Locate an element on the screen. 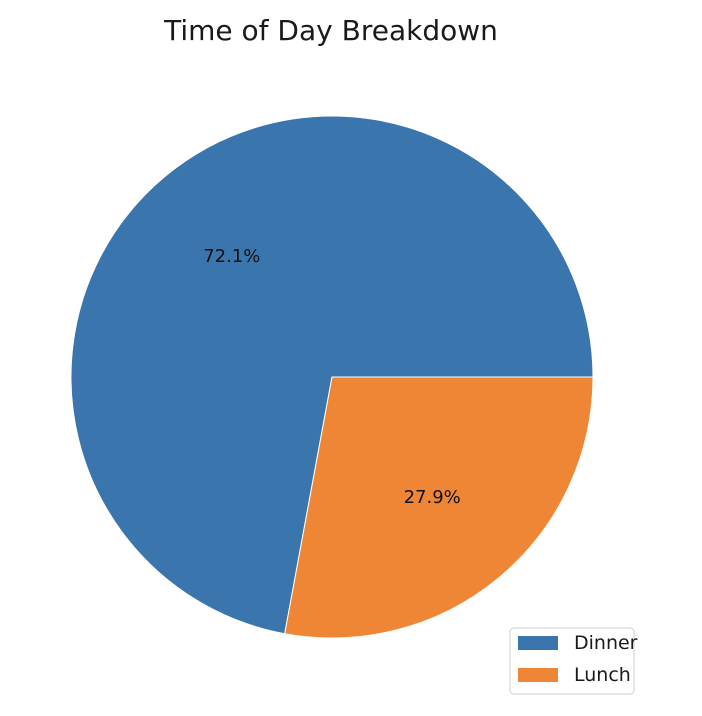 This screenshot has width=702, height=716. legend-label-lunch: Lunch is located at coordinates (602, 675).